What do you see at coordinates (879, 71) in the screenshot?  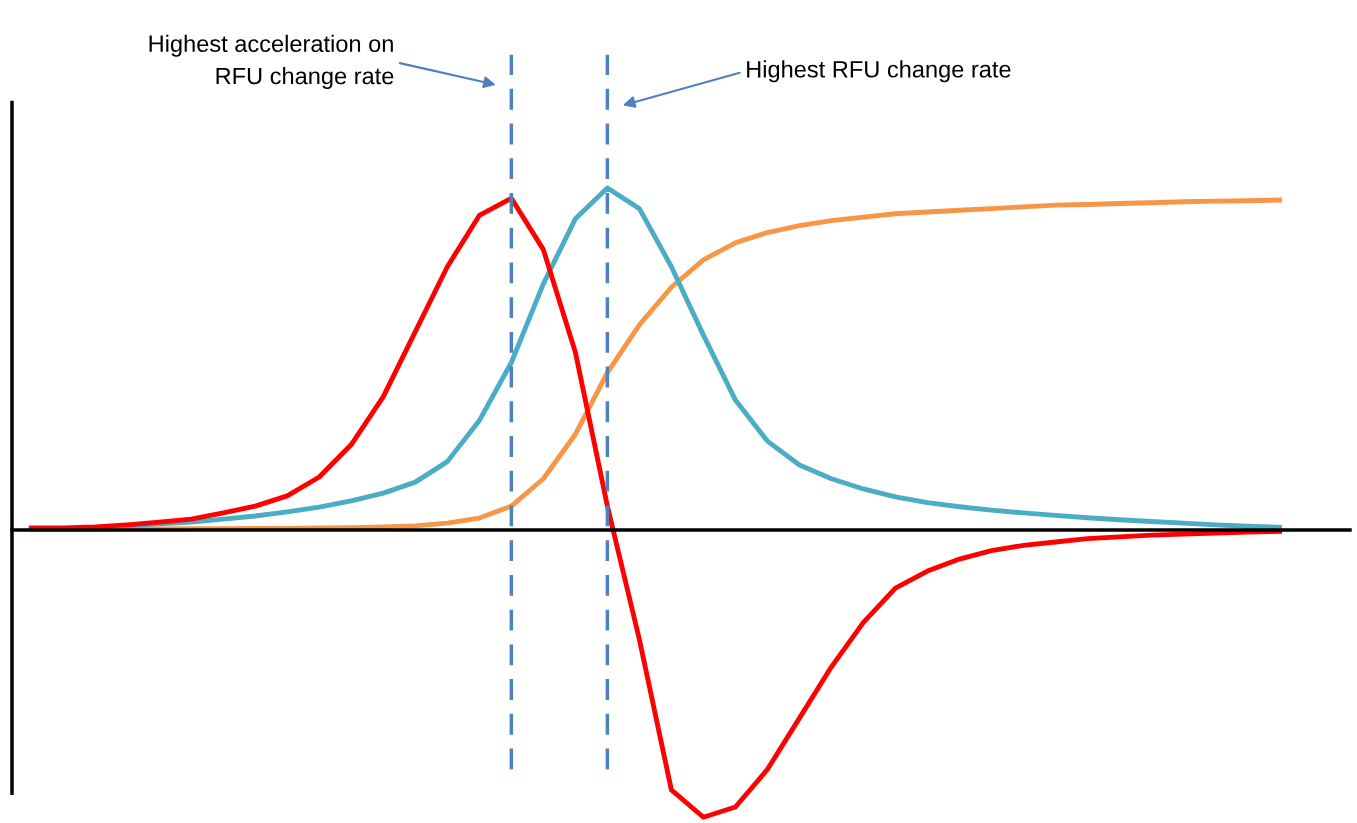 I see `text: Highest RFU change rate` at bounding box center [879, 71].